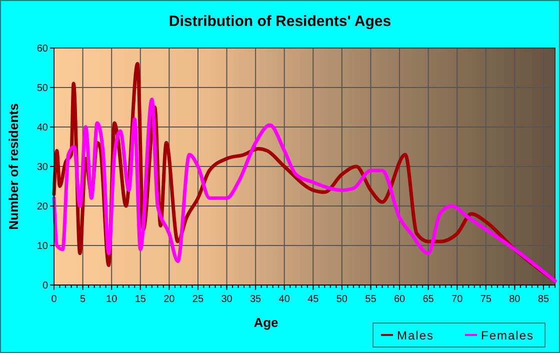 This screenshot has height=353, width=560. I want to click on x-tick-label: 85, so click(544, 299).